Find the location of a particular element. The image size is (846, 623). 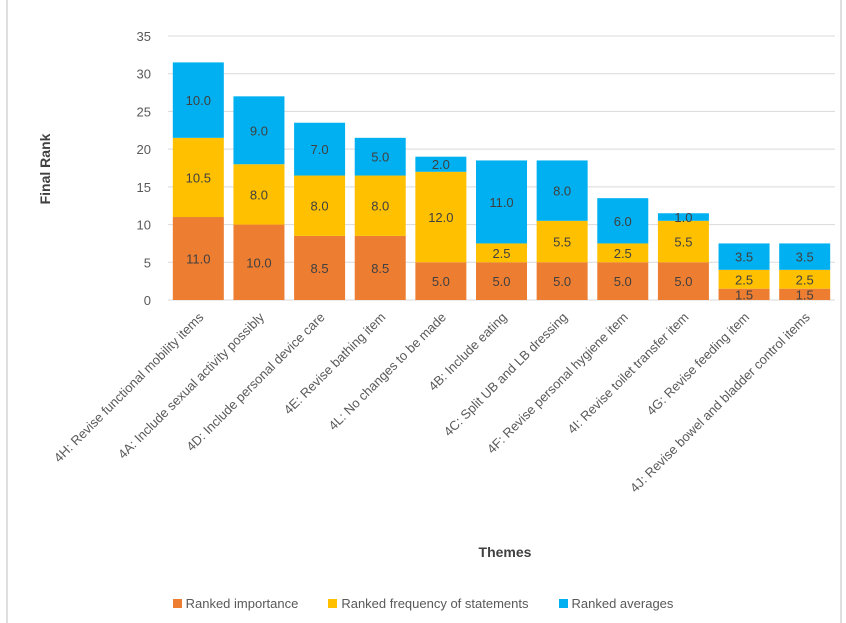

legend-item-ranked-averages: Ranked averages is located at coordinates (616, 603).